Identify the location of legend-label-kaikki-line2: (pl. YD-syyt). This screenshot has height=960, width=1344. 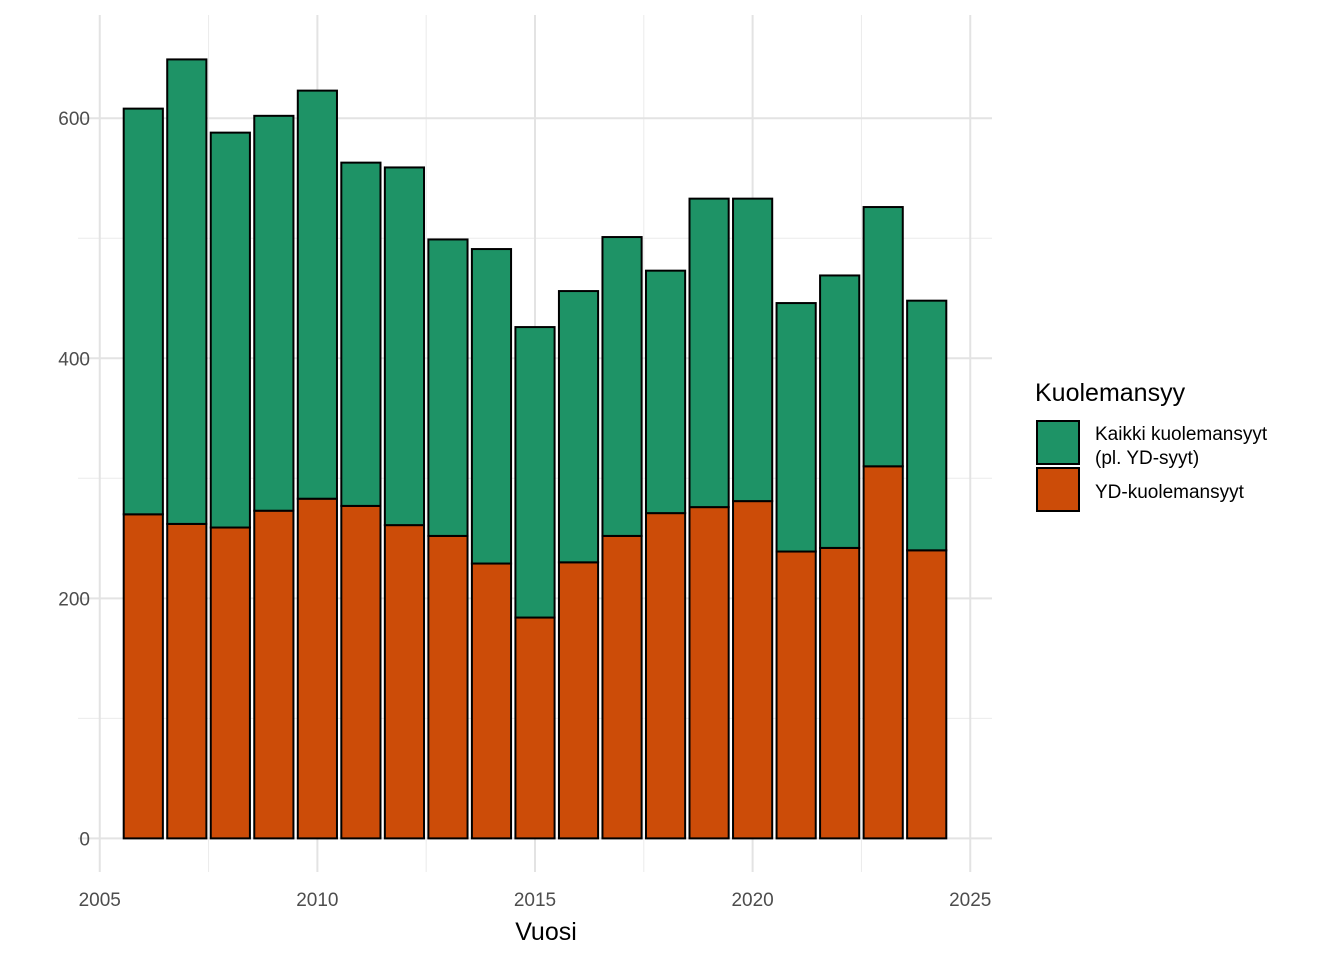
(1147, 458).